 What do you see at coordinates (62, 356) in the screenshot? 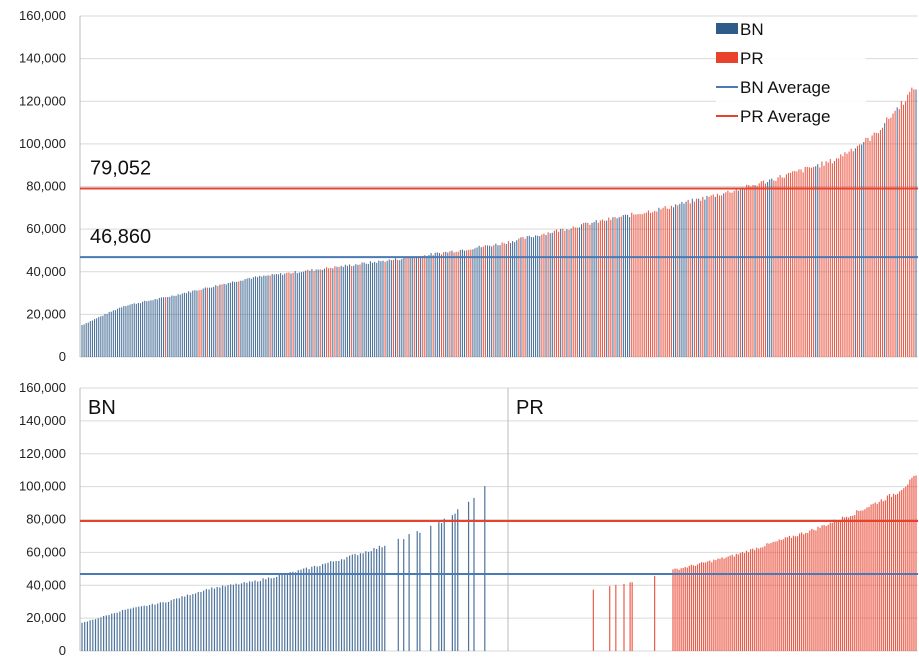
I see `top-y-tick-label: 0` at bounding box center [62, 356].